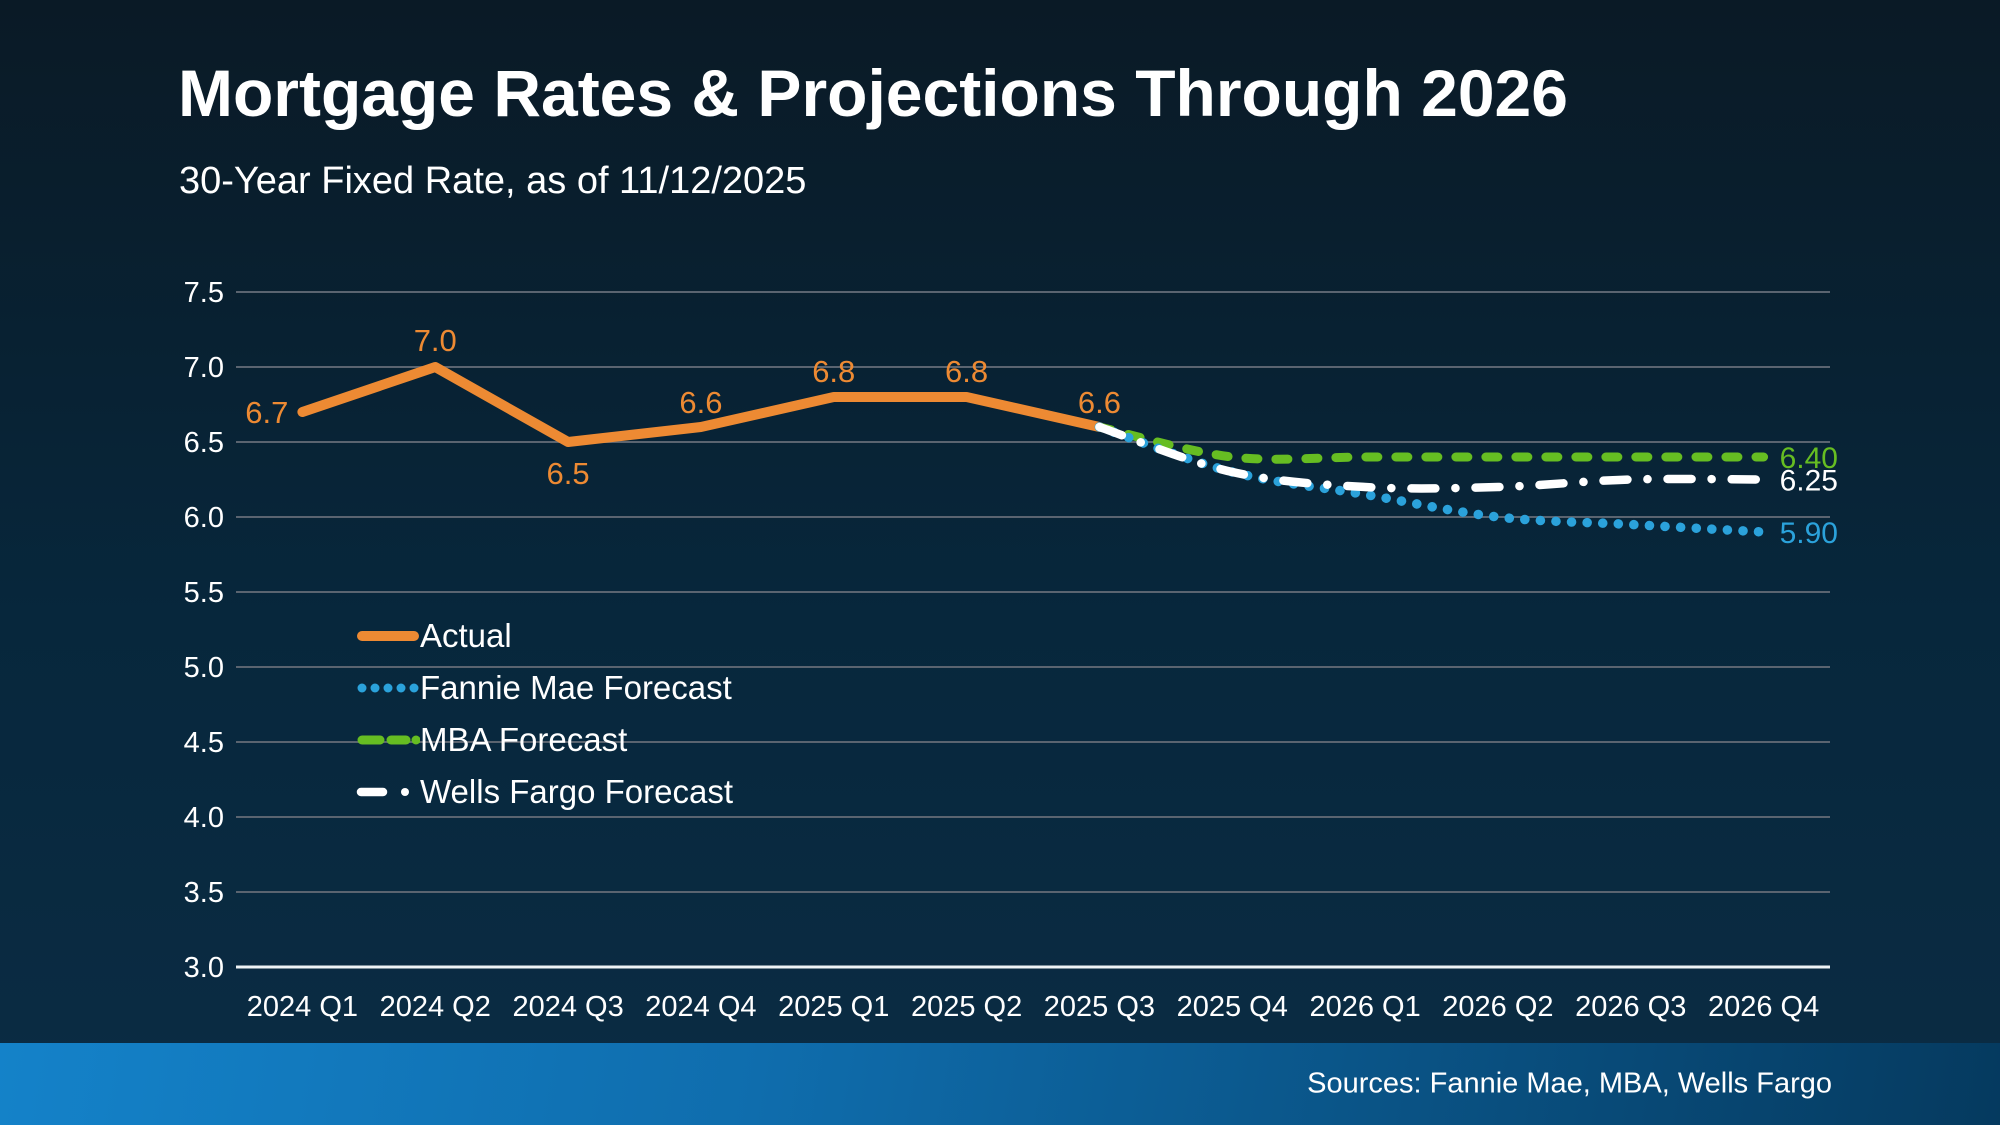 The width and height of the screenshot is (2000, 1125). What do you see at coordinates (302, 1007) in the screenshot?
I see `x-tick-label: 2024 Q1` at bounding box center [302, 1007].